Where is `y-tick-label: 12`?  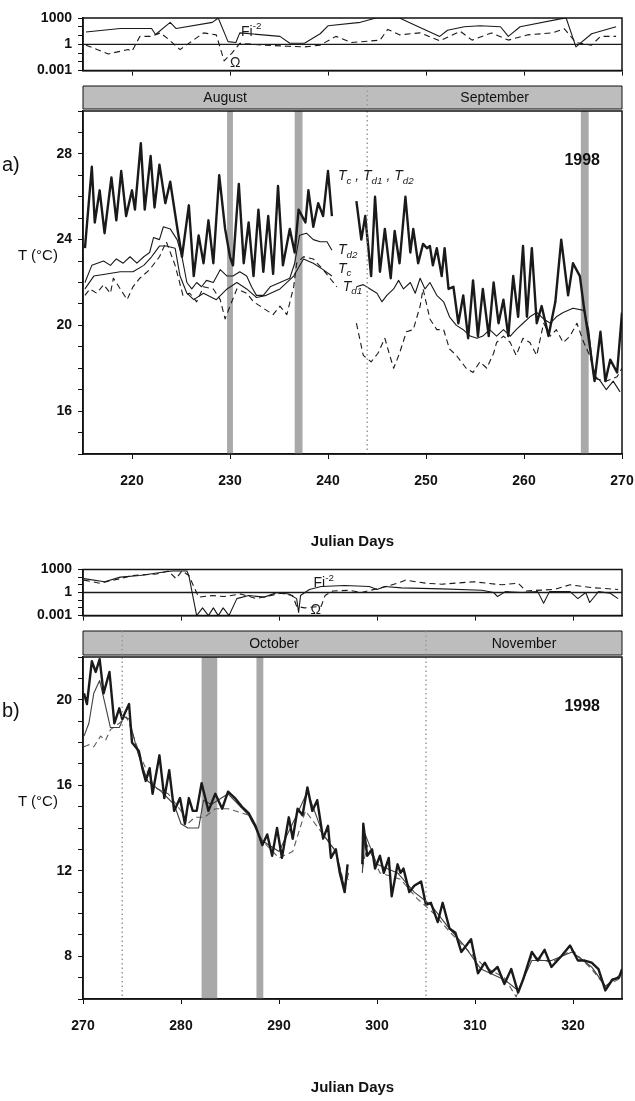
y-tick-label: 12 is located at coordinates (64, 869).